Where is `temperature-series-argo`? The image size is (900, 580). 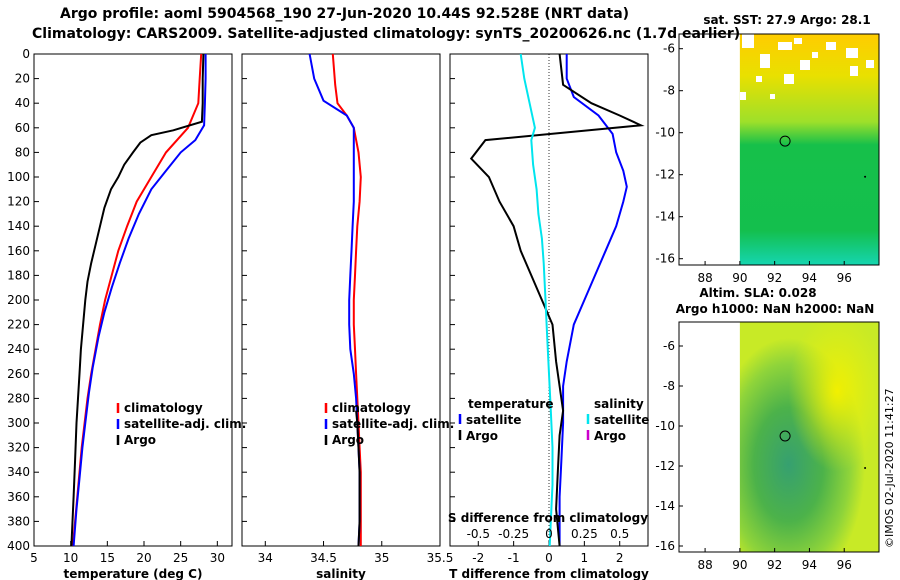 temperature-series-argo is located at coordinates (137, 300).